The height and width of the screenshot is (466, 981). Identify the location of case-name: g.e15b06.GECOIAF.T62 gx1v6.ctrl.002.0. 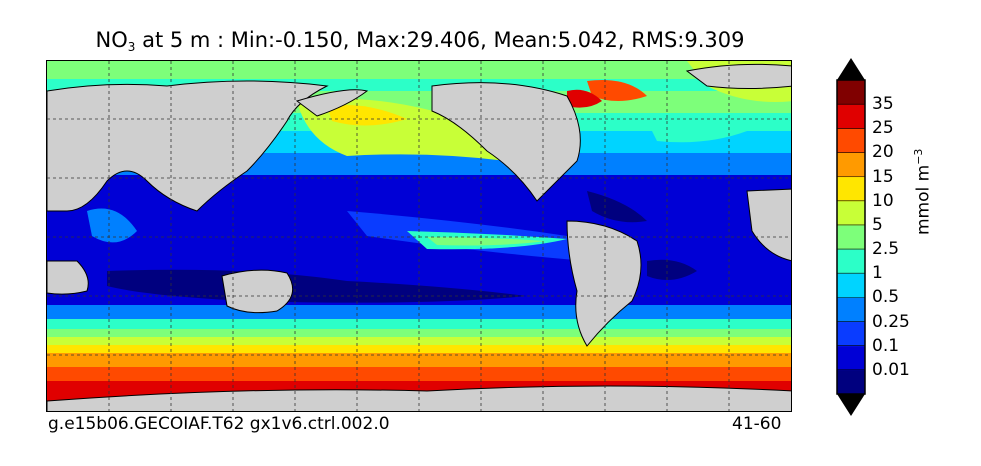
(219, 424).